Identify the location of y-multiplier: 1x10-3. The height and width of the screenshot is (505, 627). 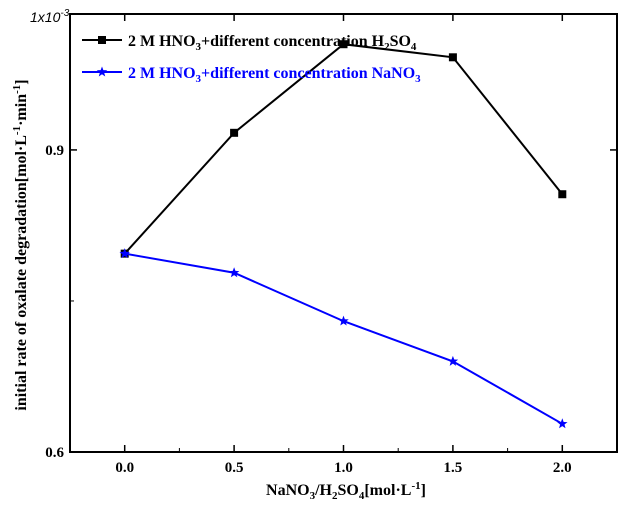
(50, 16).